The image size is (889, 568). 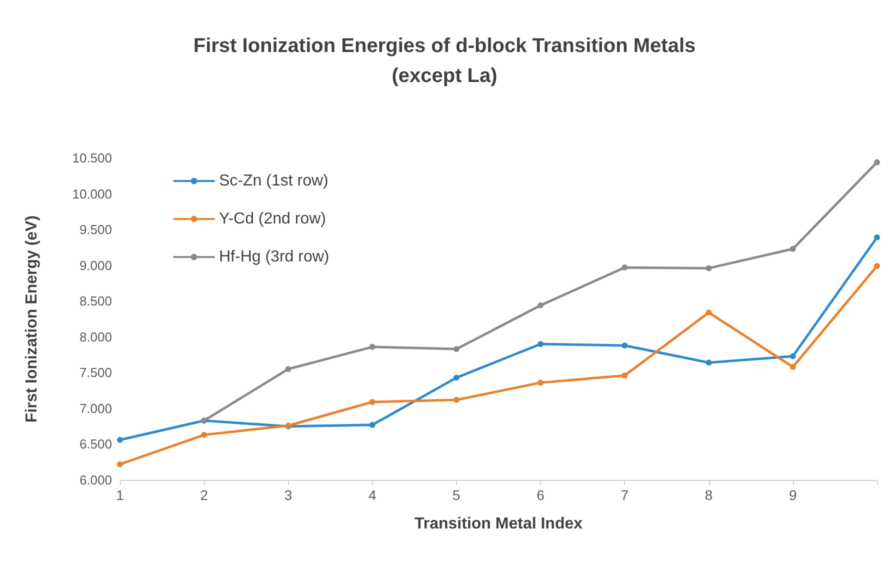 What do you see at coordinates (456, 495) in the screenshot?
I see `x-tick-label: 5` at bounding box center [456, 495].